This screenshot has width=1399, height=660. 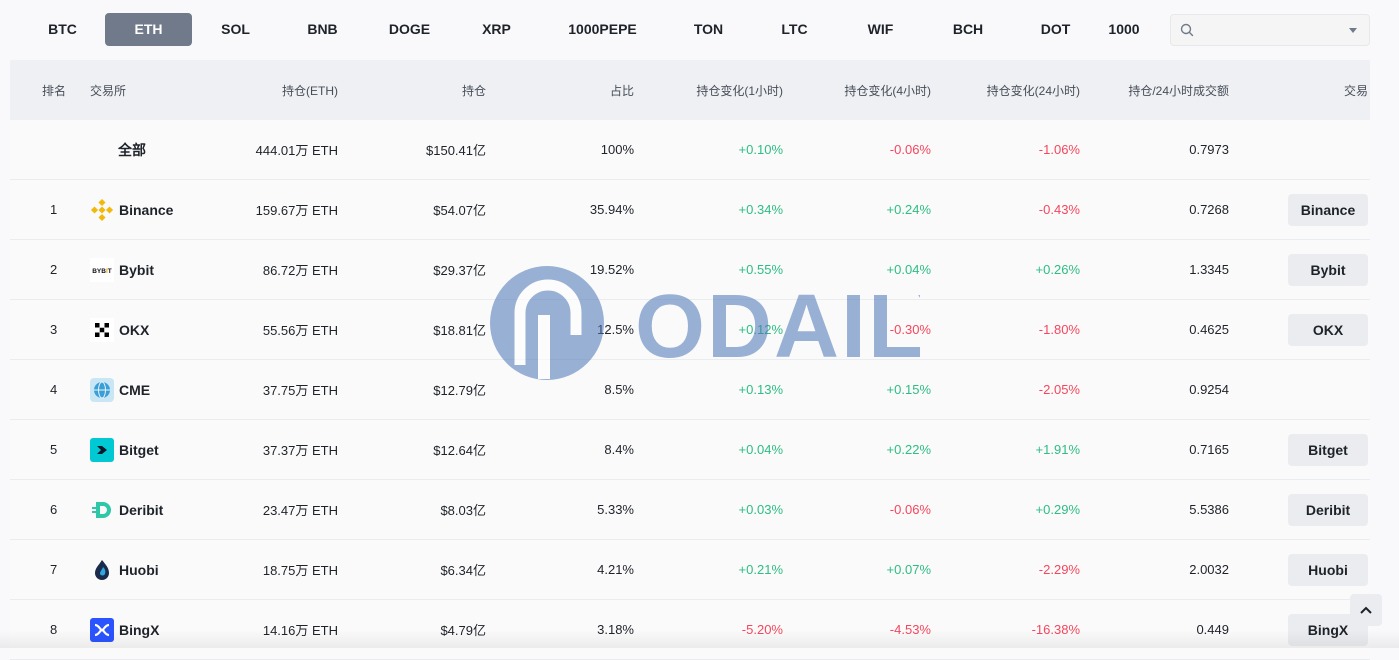 I want to click on tab-bch: BCH, so click(x=968, y=29).